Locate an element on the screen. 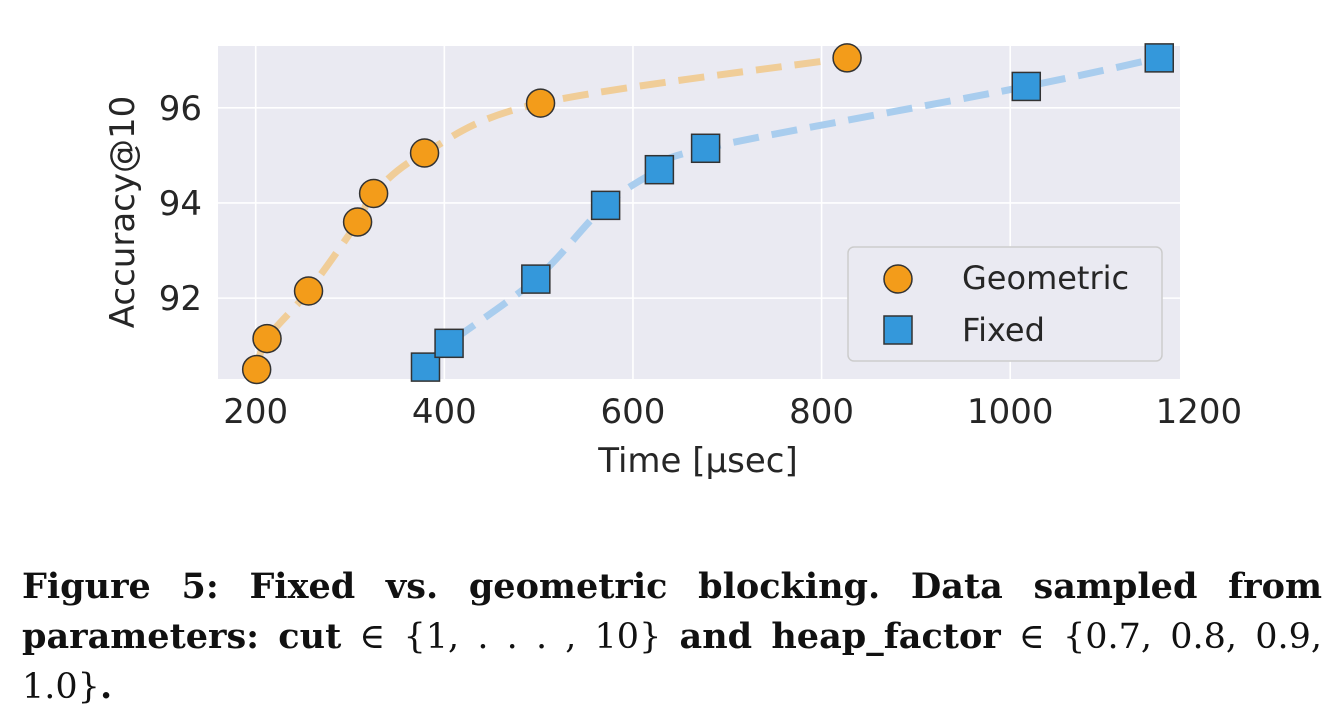 This screenshot has width=1344, height=712. x-tick-label: 800 is located at coordinates (821, 412).